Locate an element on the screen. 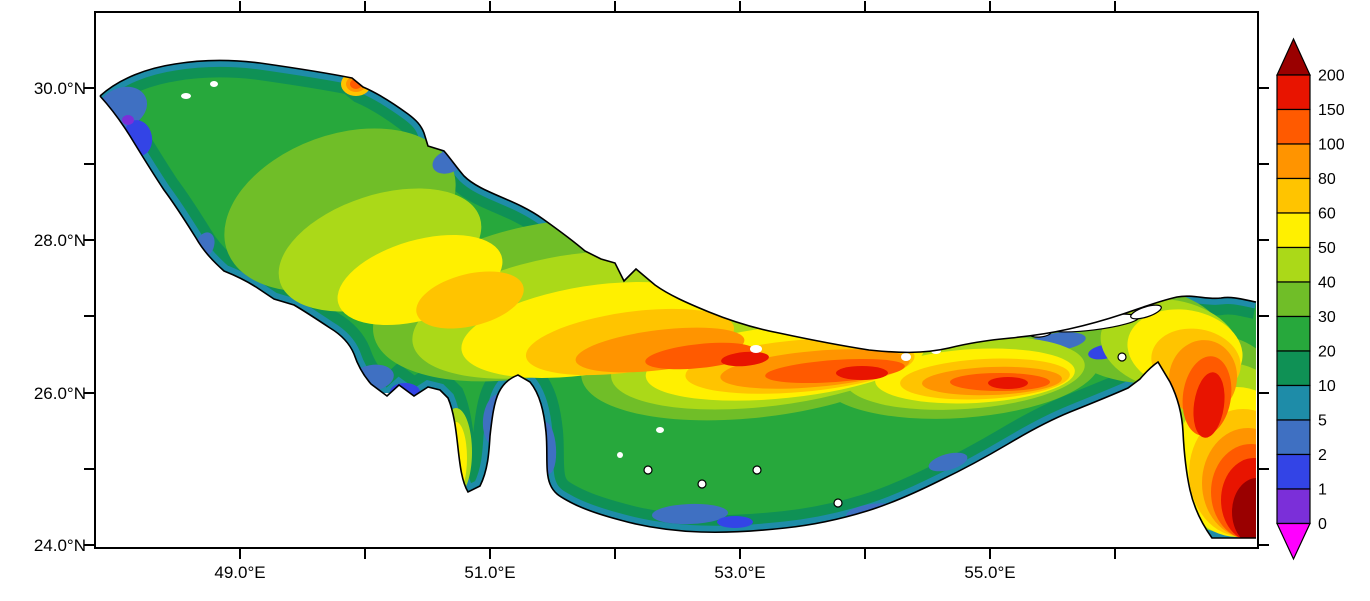  colorbar-label: 5 is located at coordinates (1322, 421).